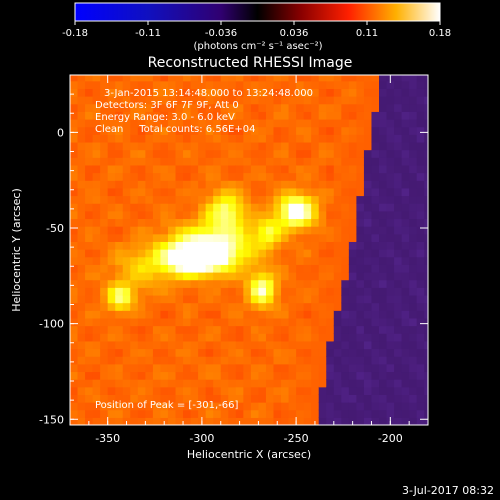  Describe the element at coordinates (390, 438) in the screenshot. I see `x-tick-label: -200` at that location.